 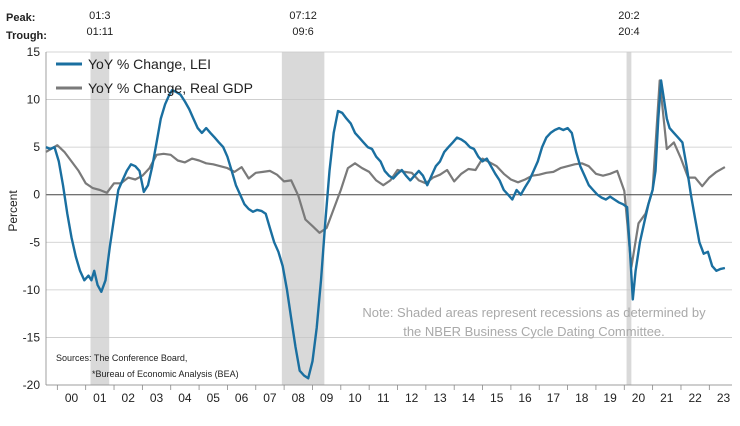 What do you see at coordinates (100, 32) in the screenshot?
I see `recession-trough-label: 01:11` at bounding box center [100, 32].